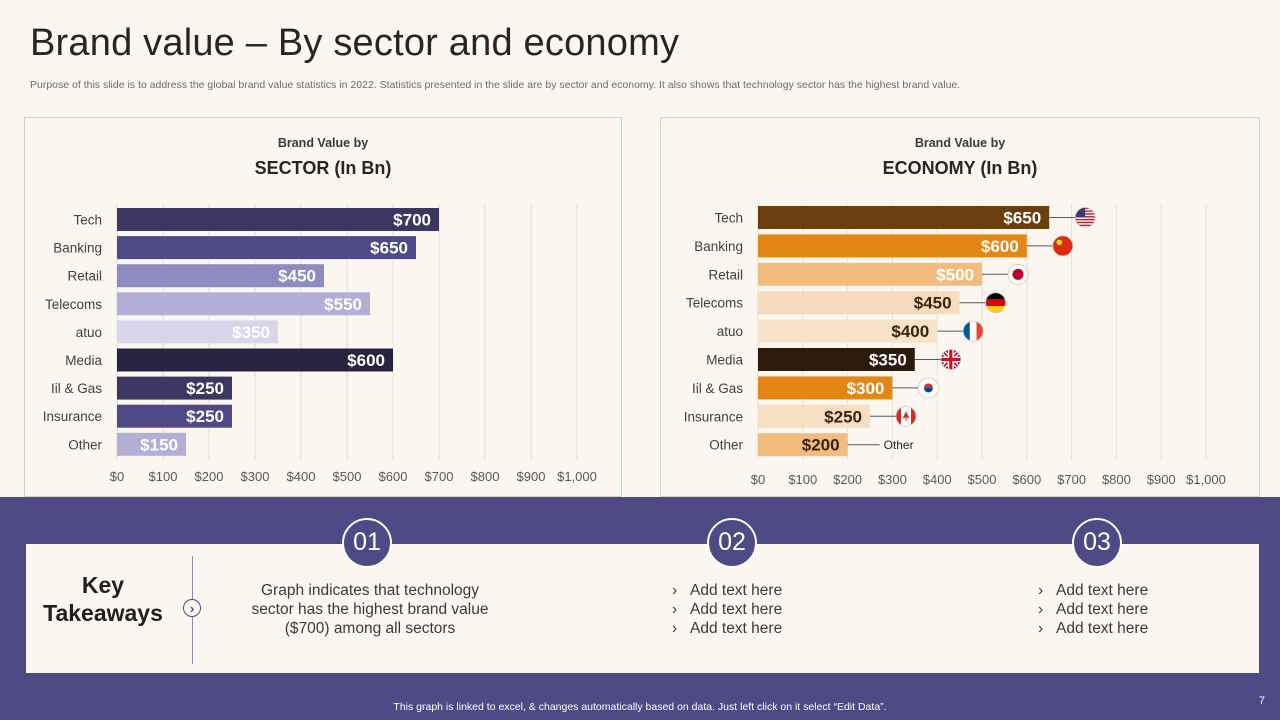 This screenshot has height=720, width=1280. I want to click on takeaway-number-02: 02, so click(732, 543).